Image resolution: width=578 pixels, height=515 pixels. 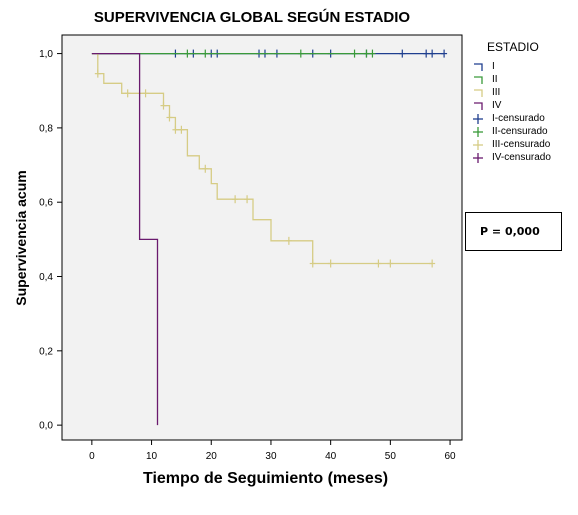 What do you see at coordinates (21, 238) in the screenshot?
I see `y-axis-label: Supervivencia acum` at bounding box center [21, 238].